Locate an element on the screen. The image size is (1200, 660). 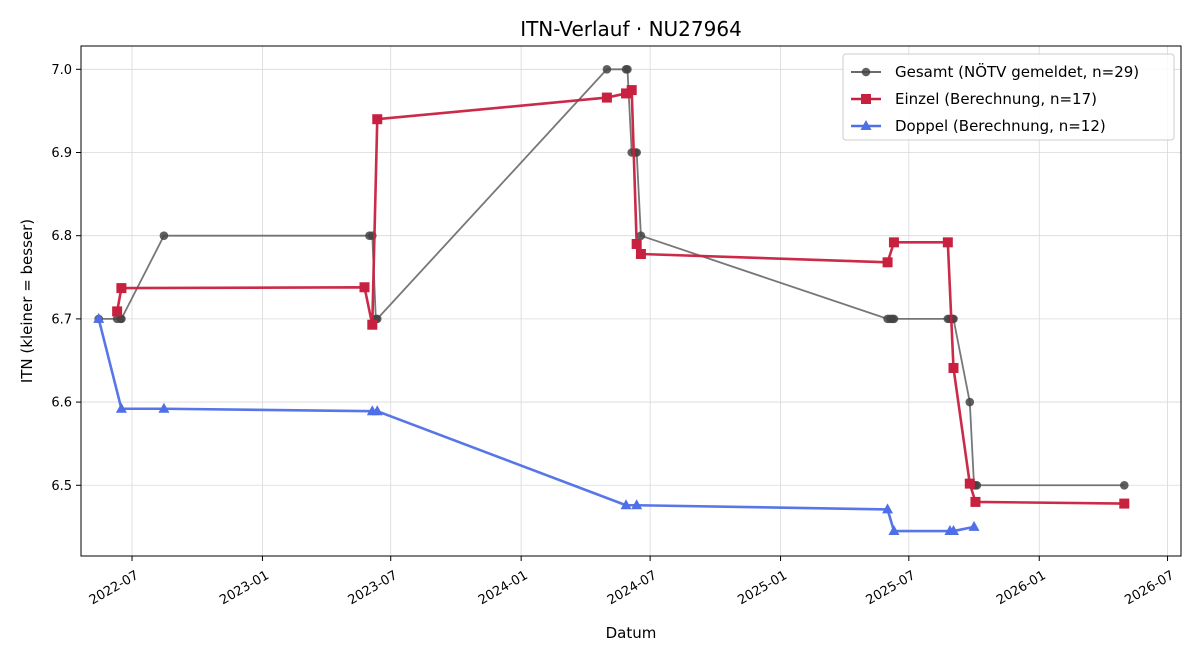
x-tick-label: 2024-01 is located at coordinates (503, 588).